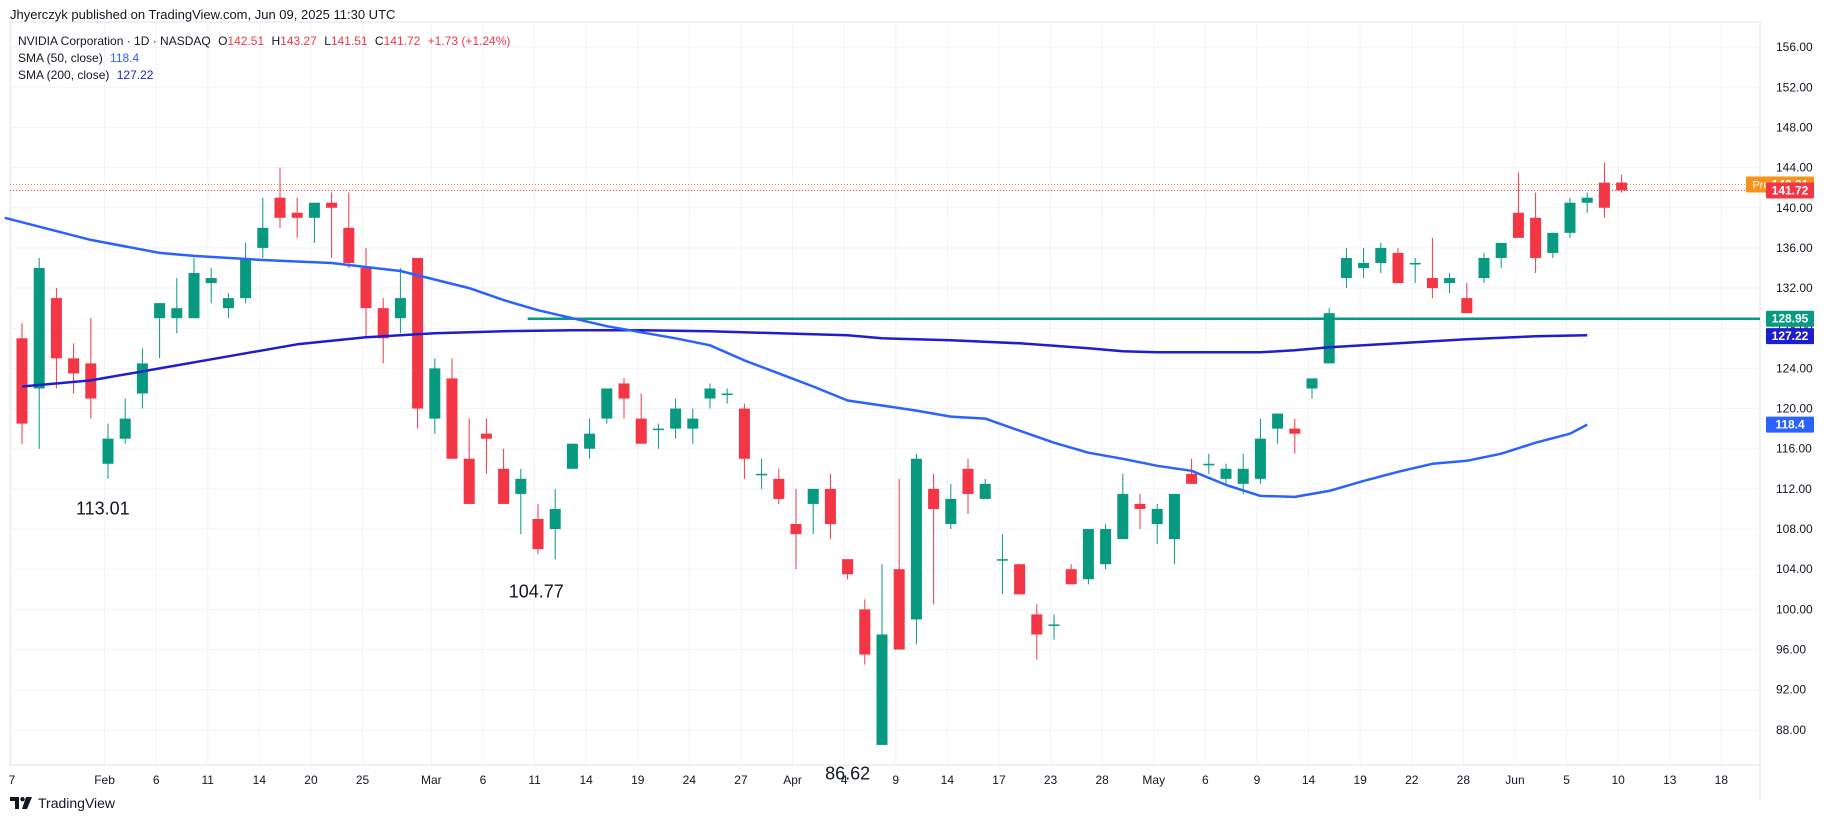 The image size is (1835, 820). What do you see at coordinates (690, 780) in the screenshot?
I see `x-tick-label: 24` at bounding box center [690, 780].